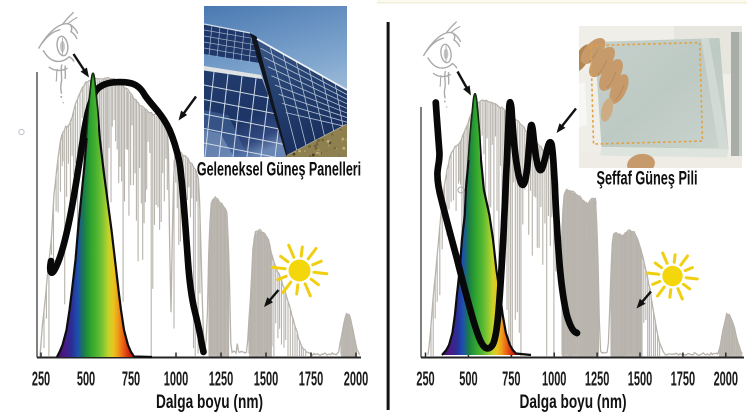 The height and width of the screenshot is (420, 747). Describe the element at coordinates (646, 178) in the screenshot. I see `svg-text: Şeffaf Güneş Pili` at that location.